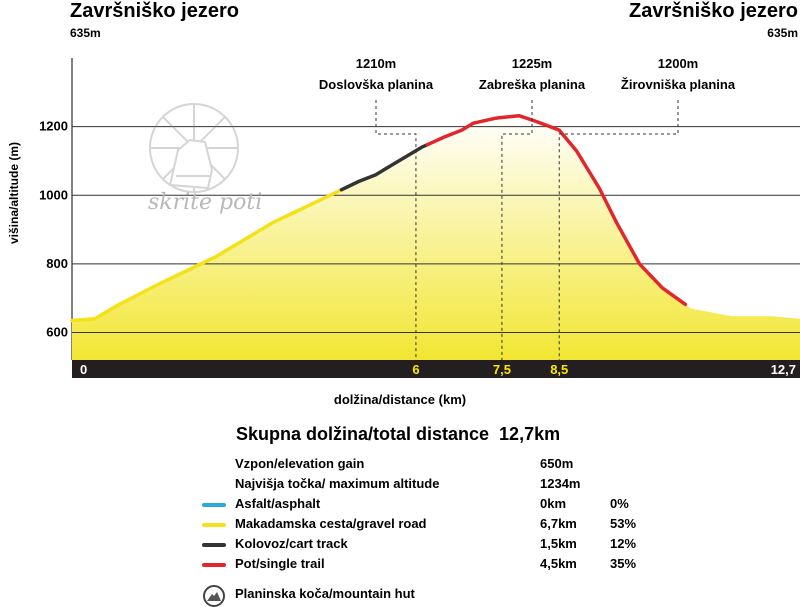 This screenshot has height=607, width=800. What do you see at coordinates (560, 483) in the screenshot?
I see `stats-value: 1234m` at bounding box center [560, 483].